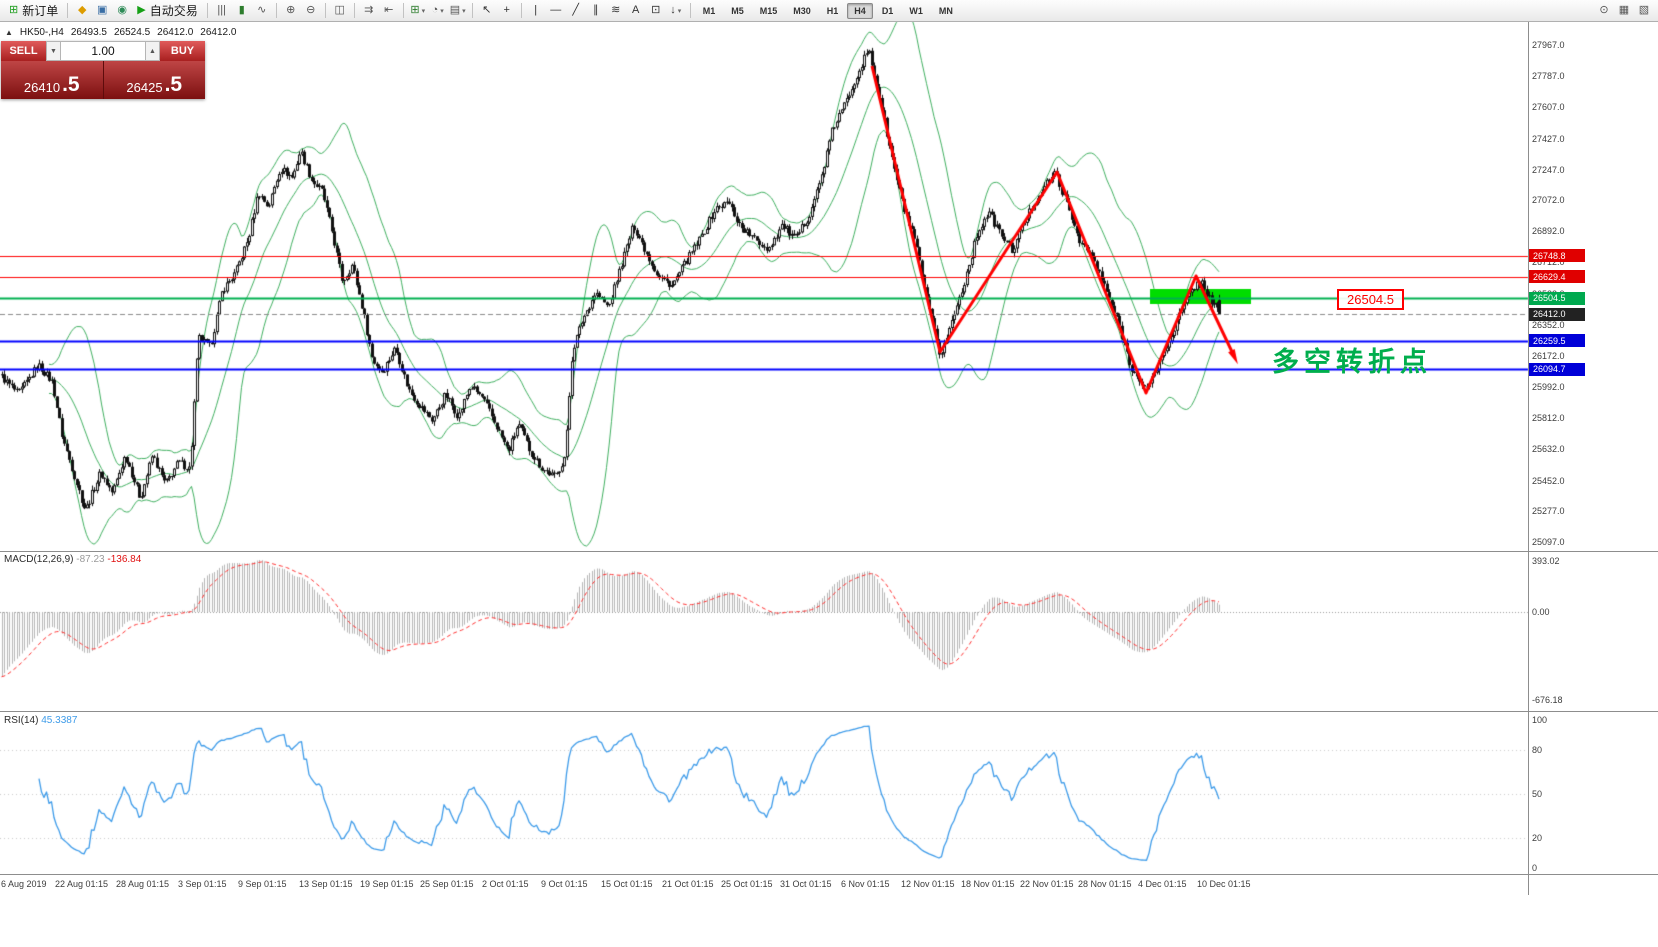 The height and width of the screenshot is (947, 1658). I want to click on indicators-dropdown: ⊞ ▾, so click(418, 10).